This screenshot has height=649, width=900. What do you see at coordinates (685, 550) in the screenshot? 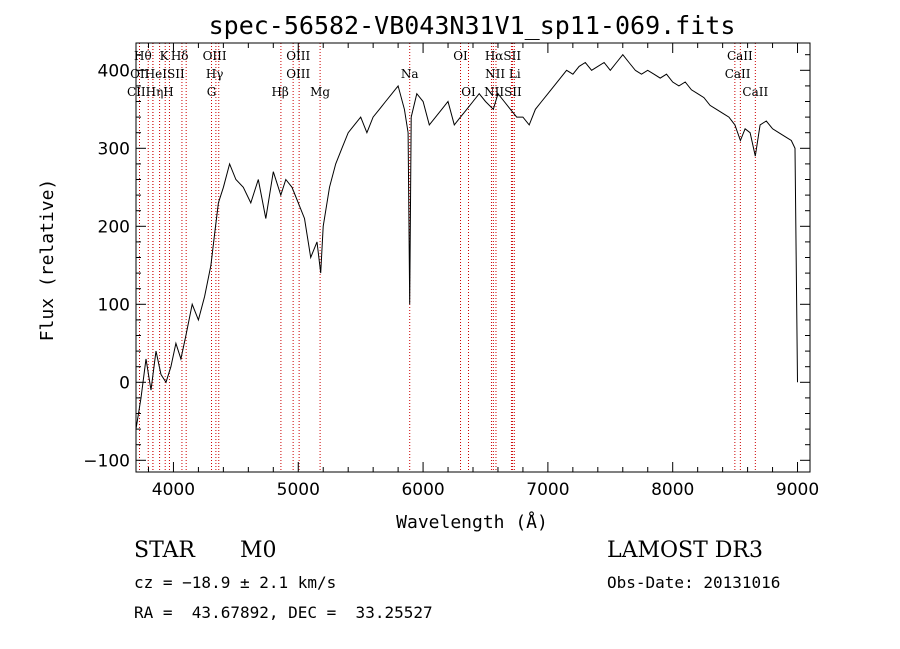
I see `survey-name: LAMOST DR3` at bounding box center [685, 550].